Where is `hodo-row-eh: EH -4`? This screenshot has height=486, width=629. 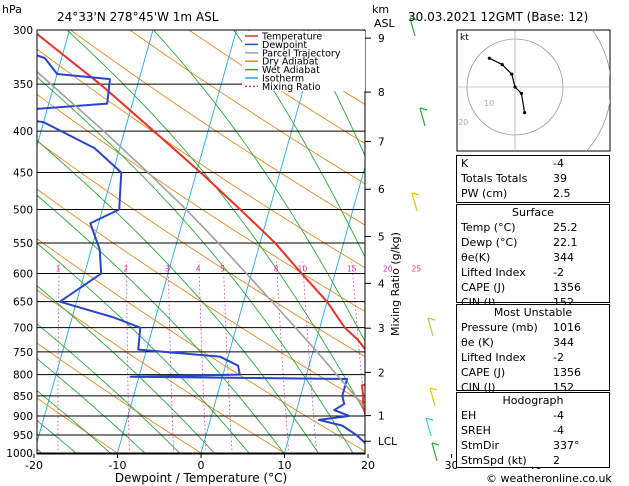
hodo-row-eh: EH -4 is located at coordinates (533, 415).